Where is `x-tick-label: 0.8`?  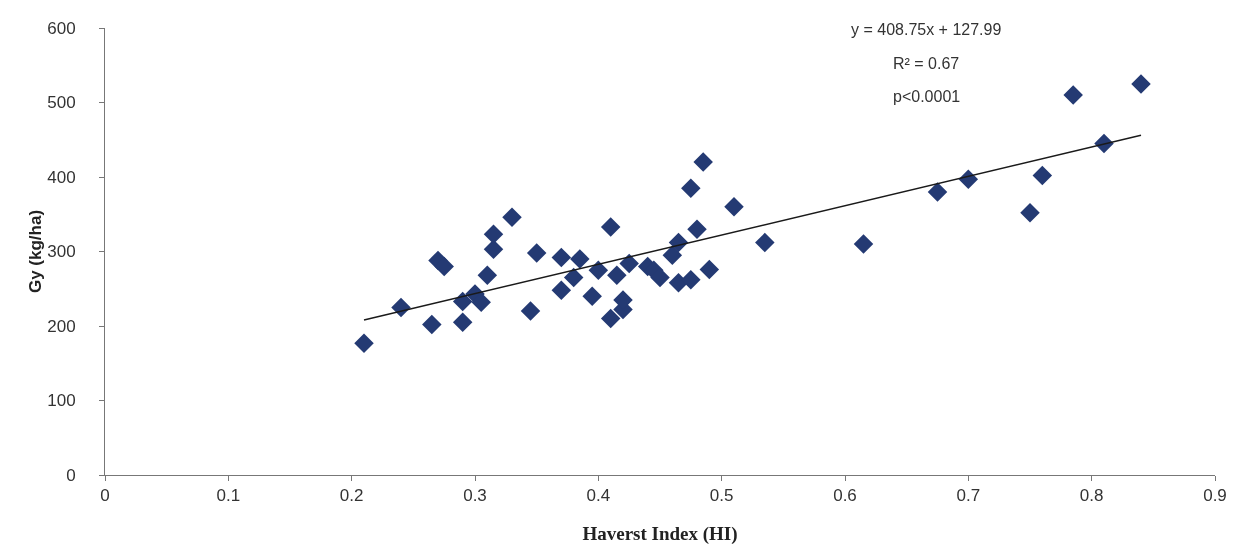 x-tick-label: 0.8 is located at coordinates (1091, 496).